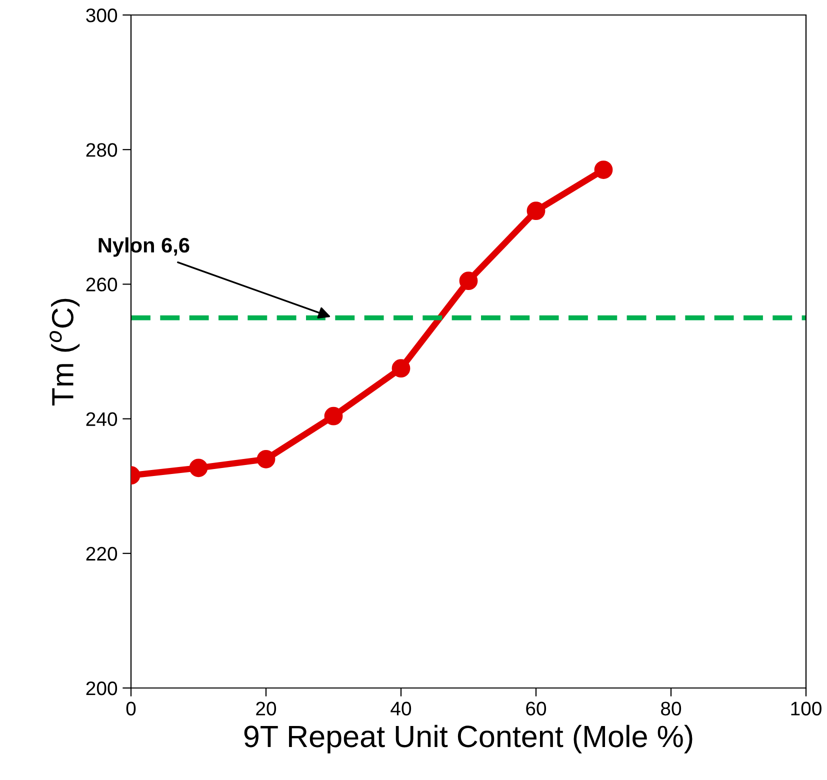 The width and height of the screenshot is (827, 780). Describe the element at coordinates (102, 688) in the screenshot. I see `y-tick-label: 200` at that location.